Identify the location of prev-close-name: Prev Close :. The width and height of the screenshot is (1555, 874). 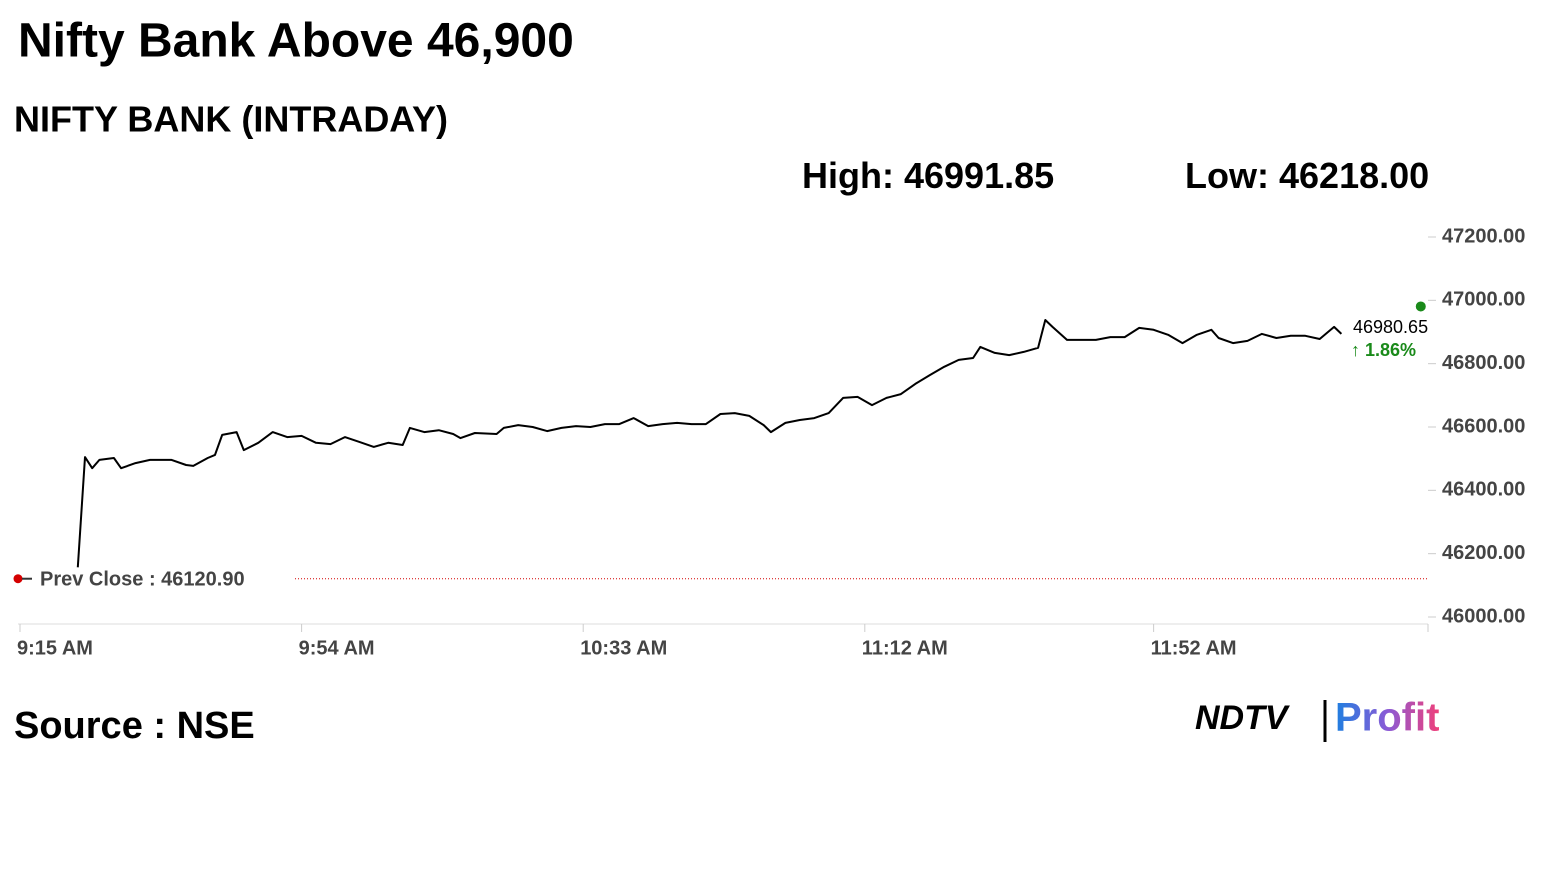
(98, 580).